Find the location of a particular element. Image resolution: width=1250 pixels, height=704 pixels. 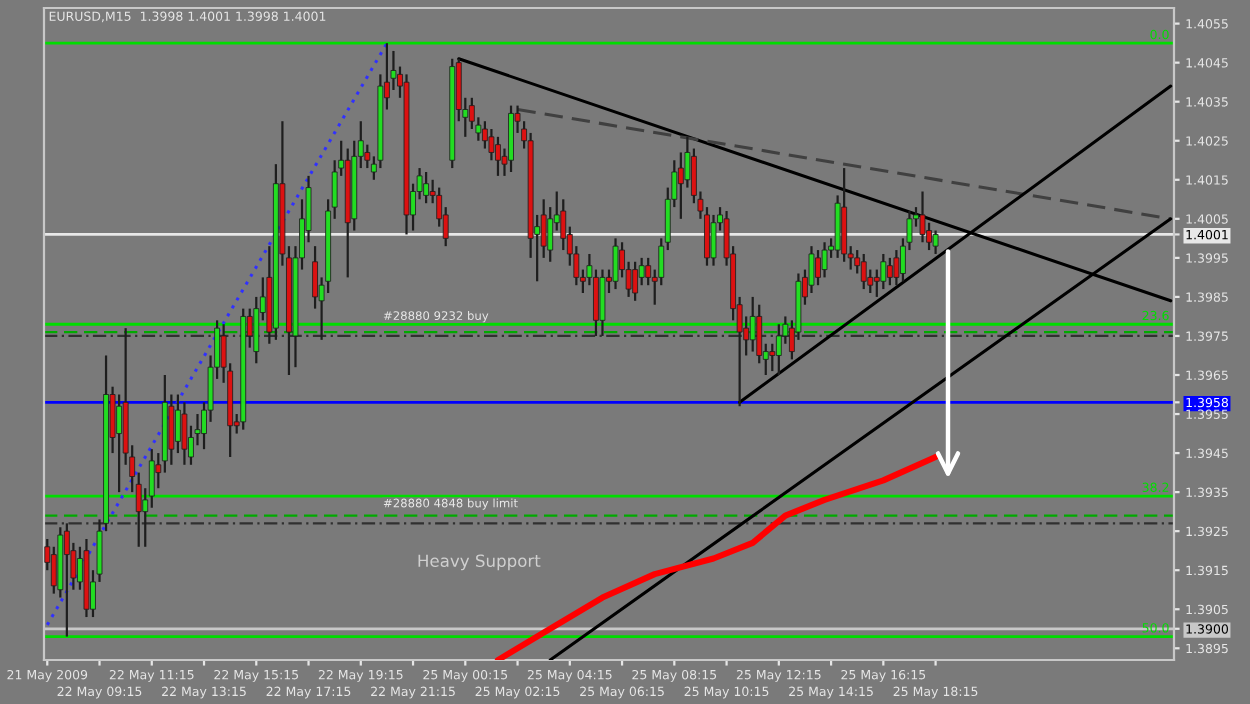

annotation: Heavy Support is located at coordinates (479, 562).